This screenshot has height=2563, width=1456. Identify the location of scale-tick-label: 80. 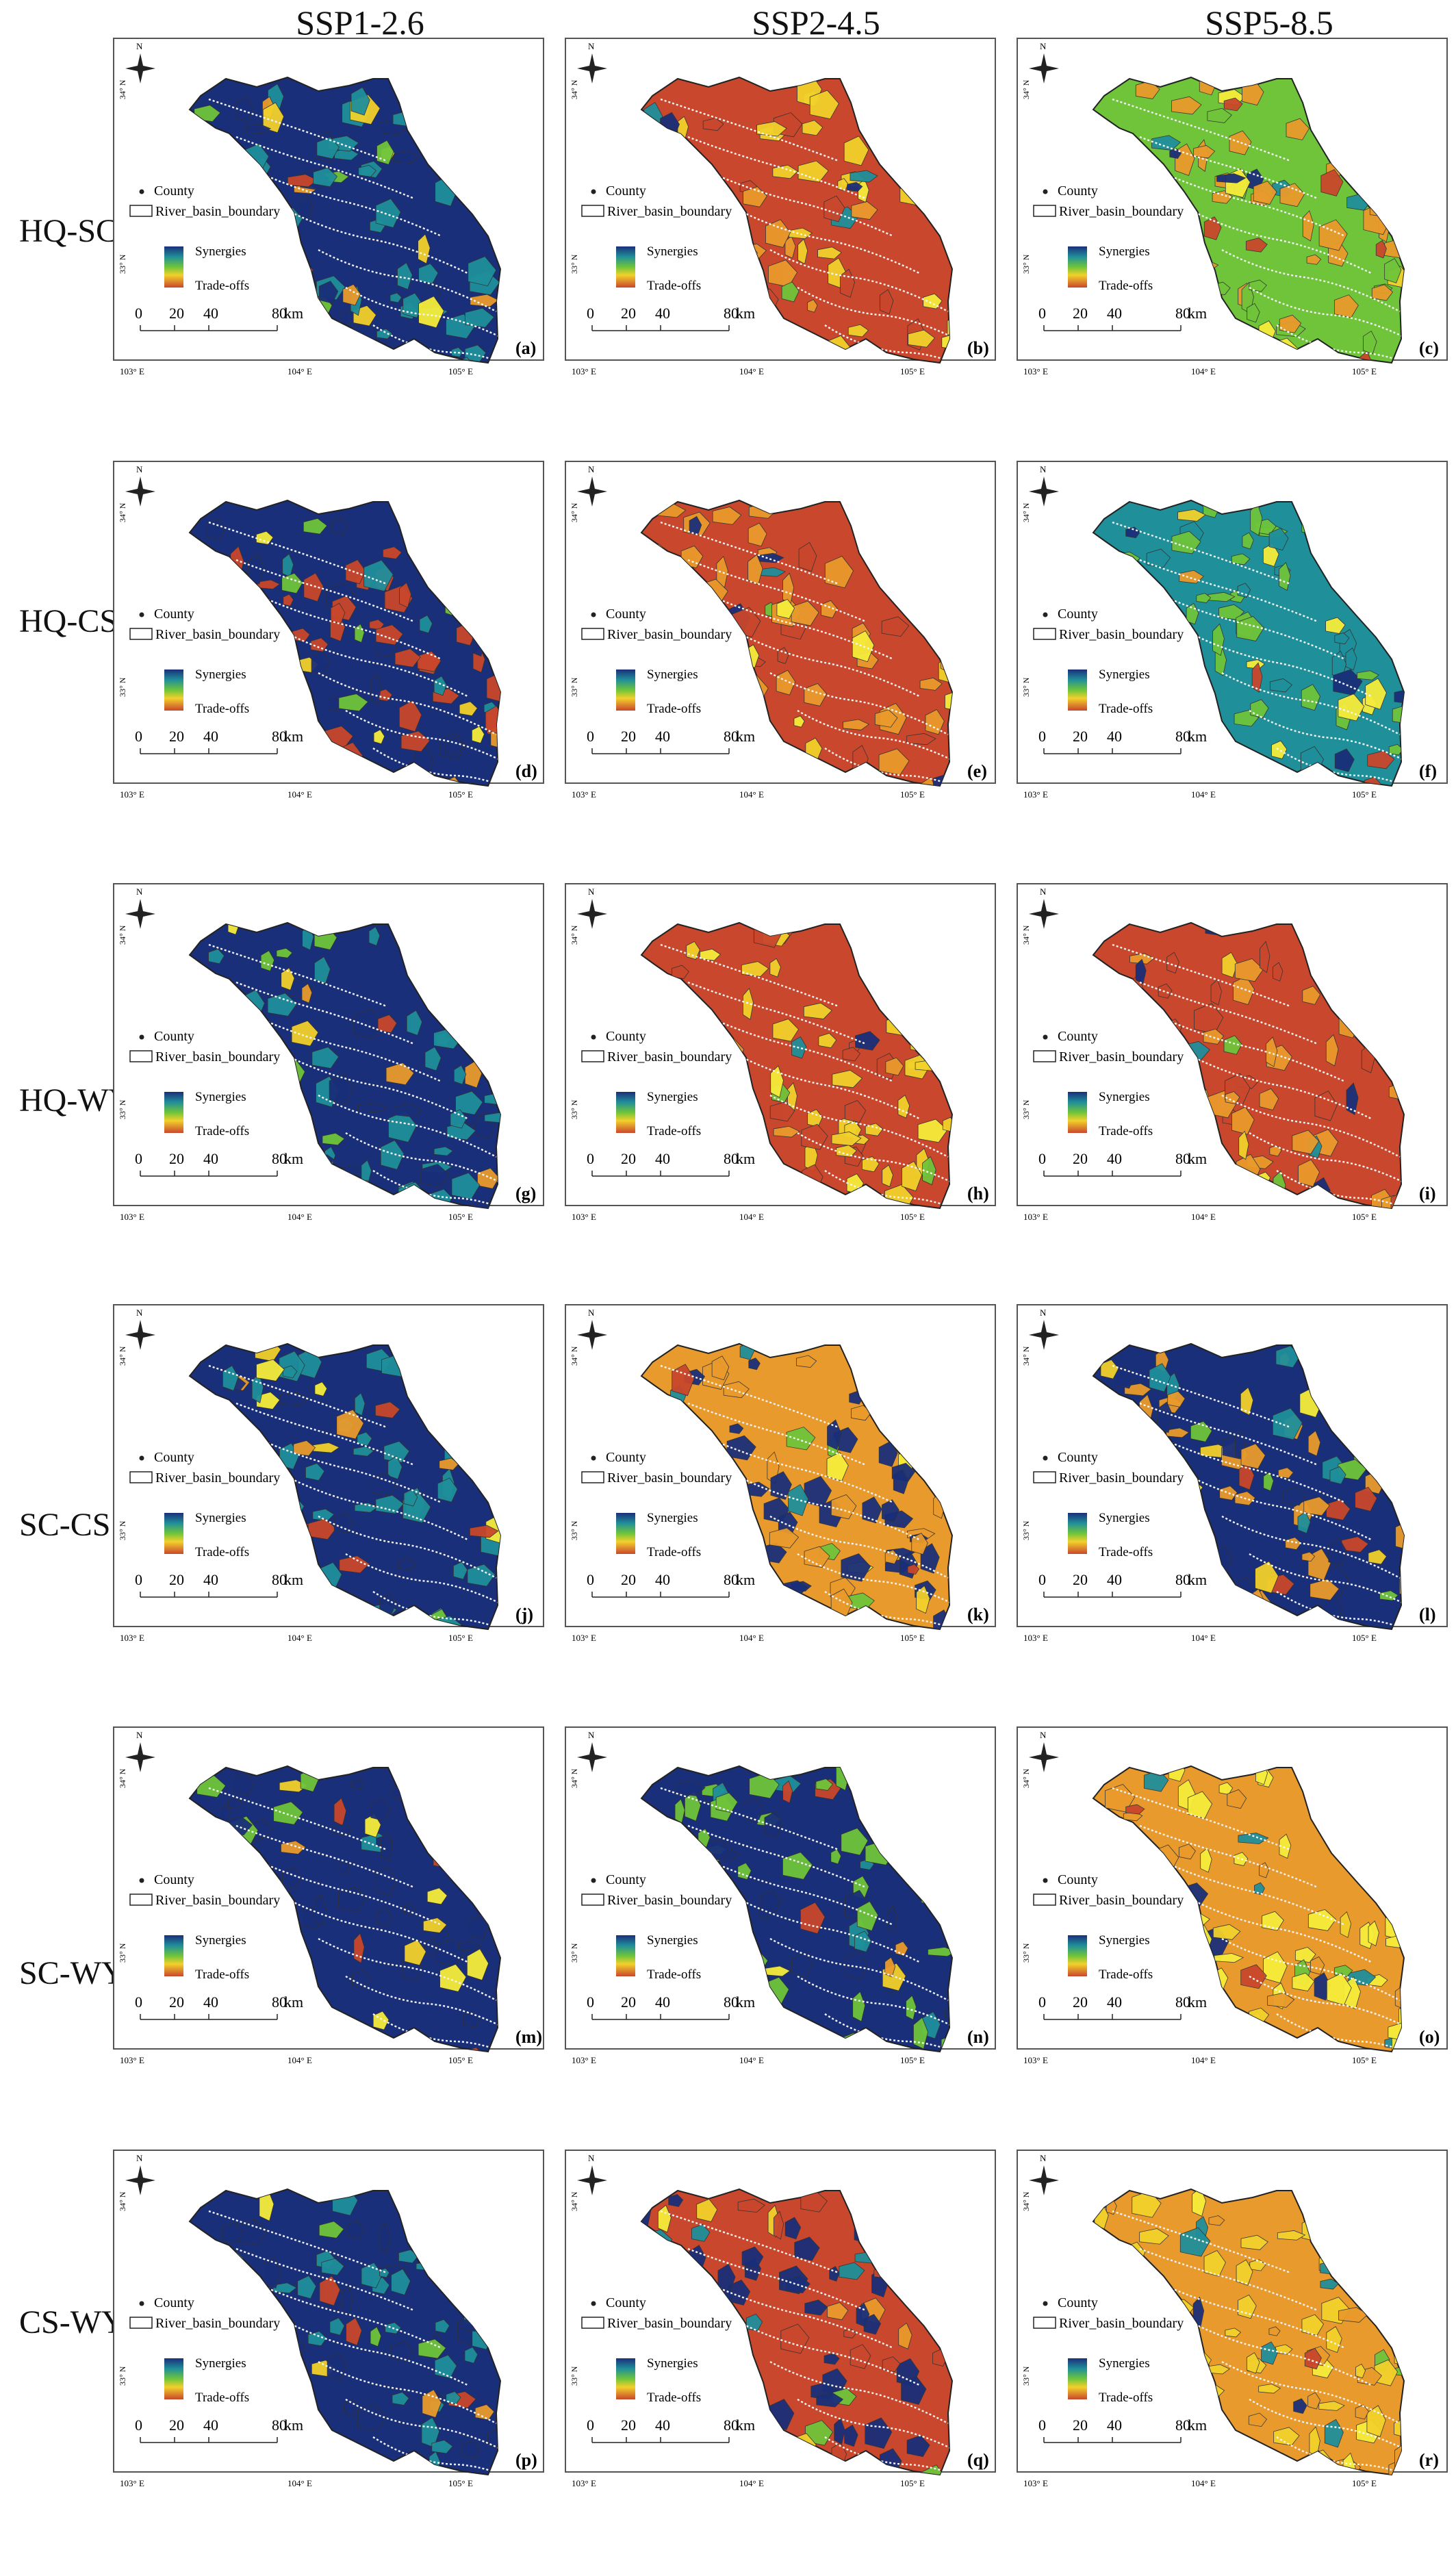
(731, 1579).